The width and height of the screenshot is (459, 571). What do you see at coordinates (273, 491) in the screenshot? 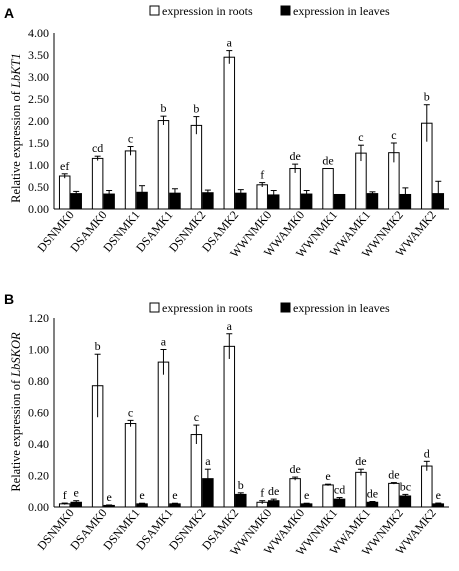
I see `sig-letter-b-leaves-6: de` at bounding box center [273, 491].